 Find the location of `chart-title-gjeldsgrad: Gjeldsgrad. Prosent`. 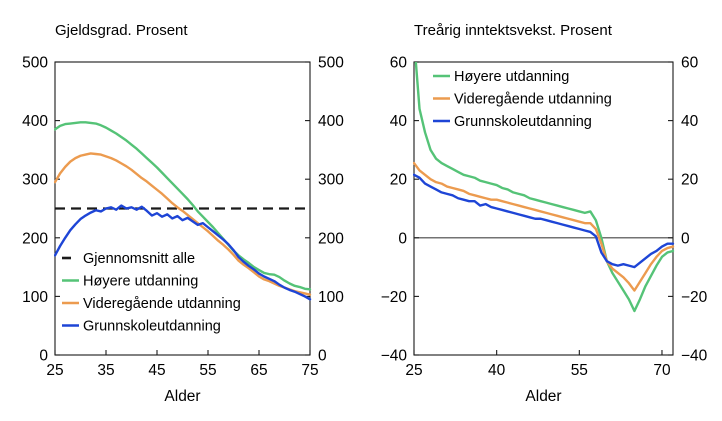

chart-title-gjeldsgrad: Gjeldsgrad. Prosent is located at coordinates (121, 30).